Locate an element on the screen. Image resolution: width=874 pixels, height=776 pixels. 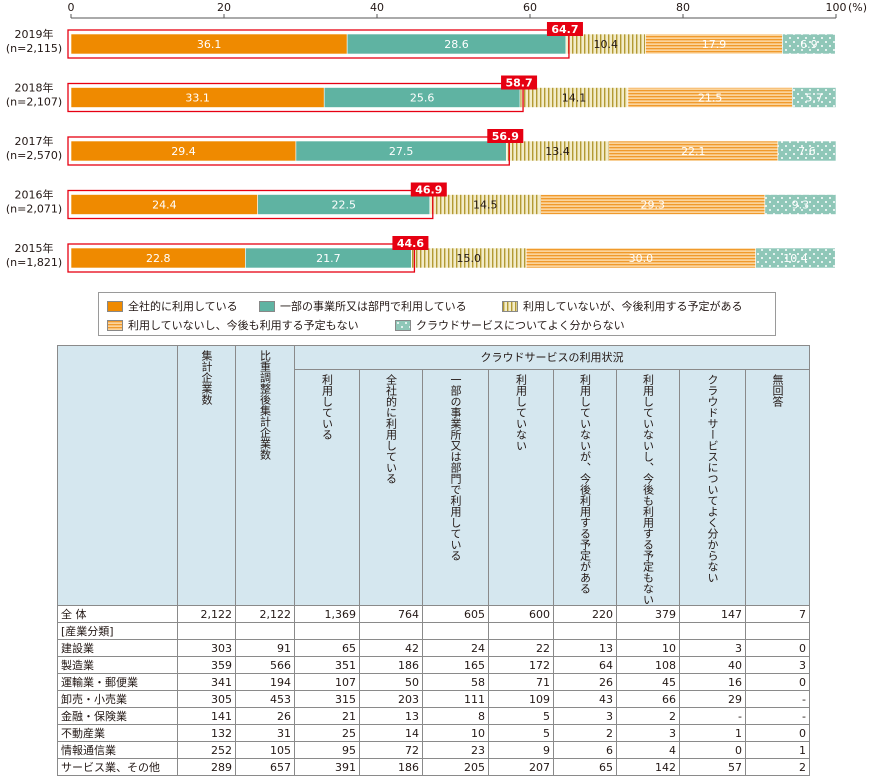
table-cell: 186 is located at coordinates (391, 665).